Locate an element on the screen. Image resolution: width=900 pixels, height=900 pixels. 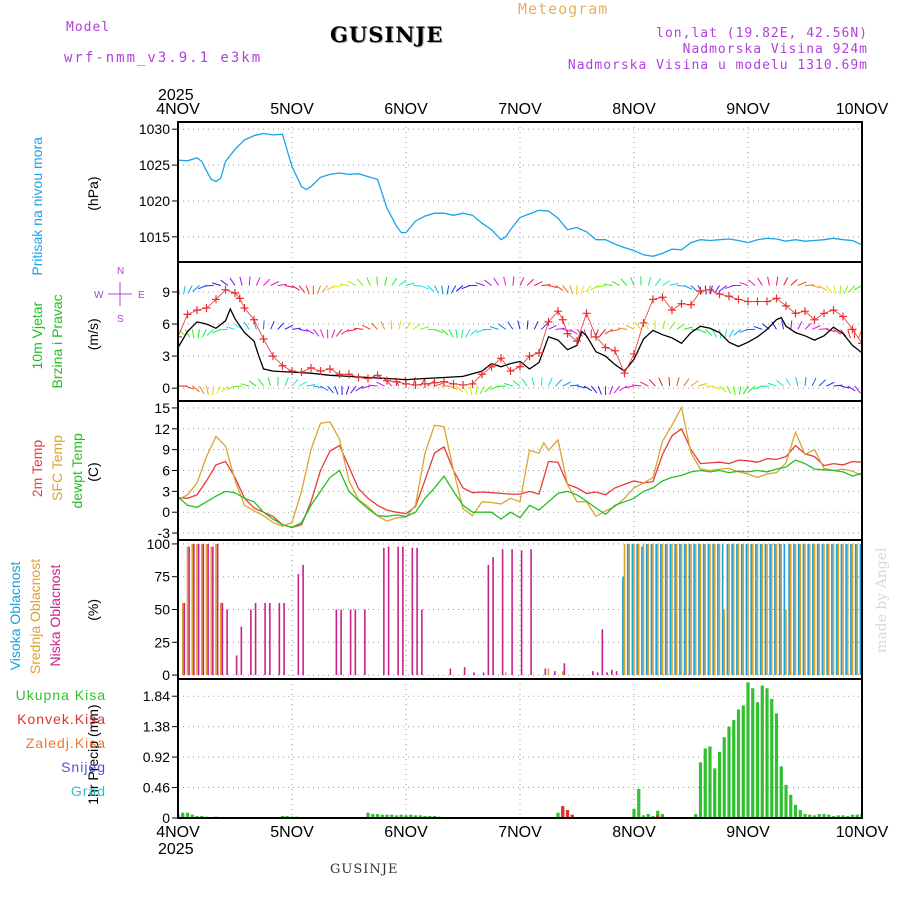
elevation-label: Nadmorska Visina 924m is located at coordinates (775, 49).